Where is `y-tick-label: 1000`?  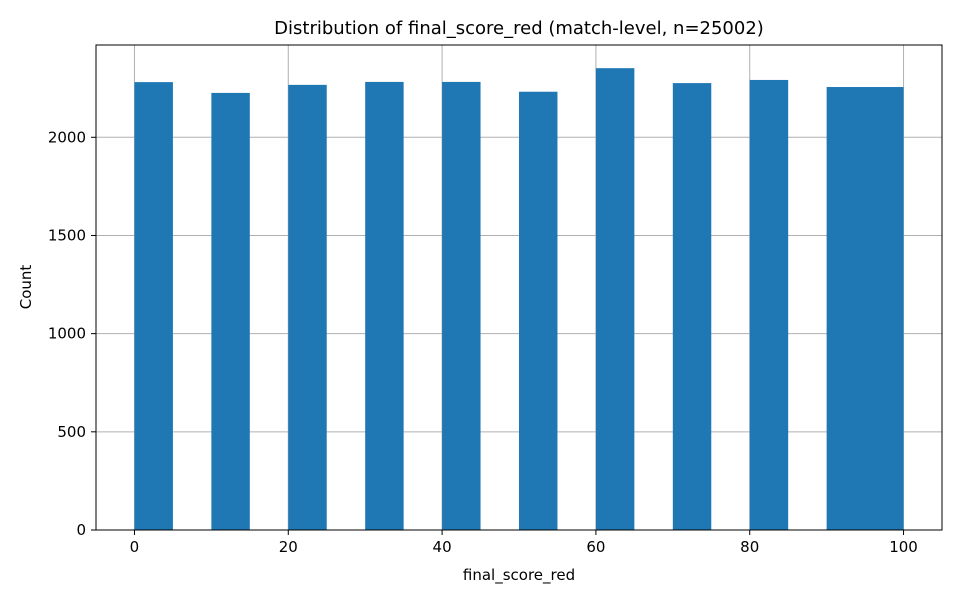
y-tick-label: 1000 is located at coordinates (67, 334).